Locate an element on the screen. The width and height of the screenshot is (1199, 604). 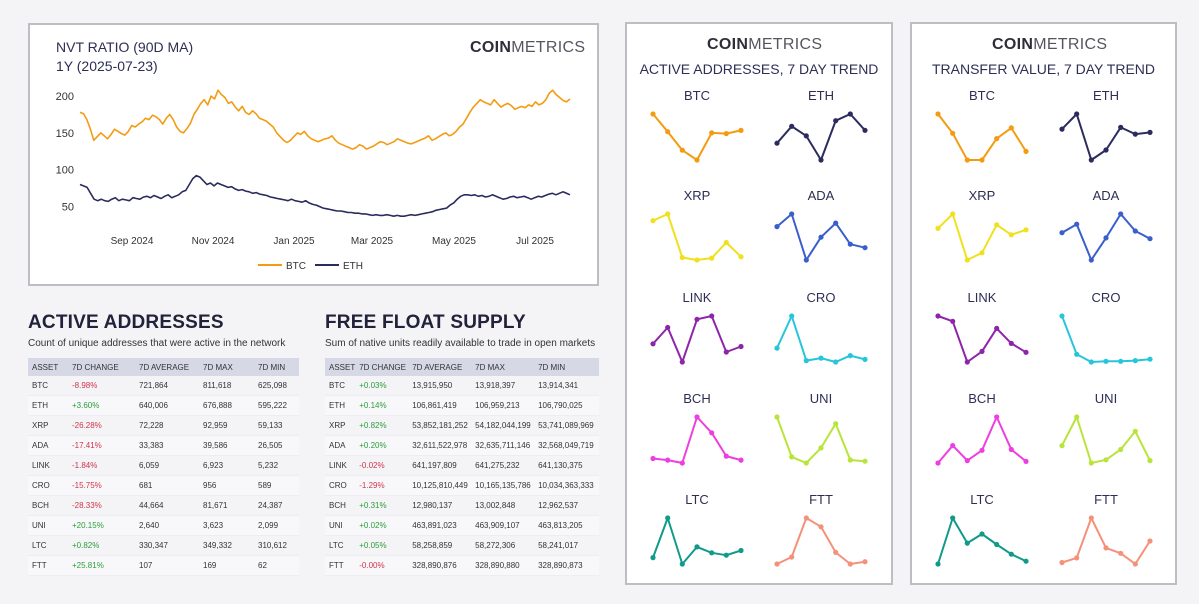
min-cell: 641,130,375 is located at coordinates (566, 465).